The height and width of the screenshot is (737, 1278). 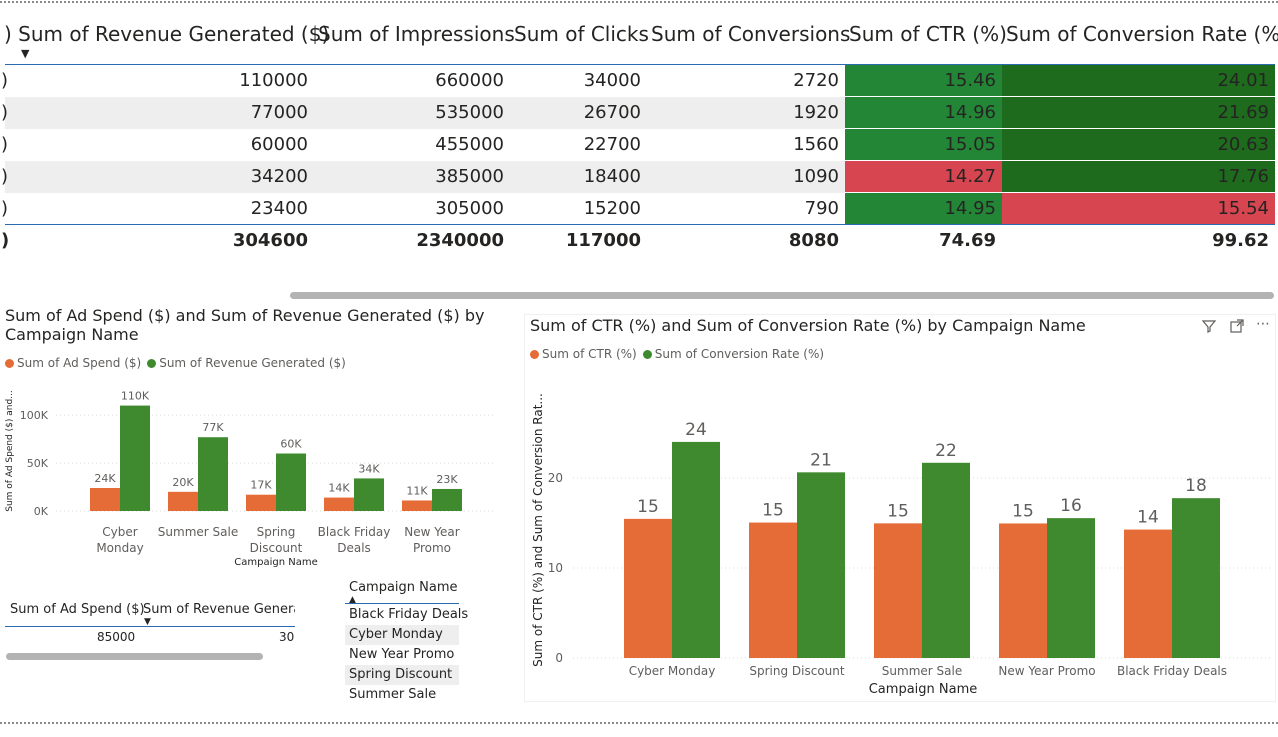 I want to click on mini-header-revenue: Sum of Revenue Generate, so click(x=219, y=609).